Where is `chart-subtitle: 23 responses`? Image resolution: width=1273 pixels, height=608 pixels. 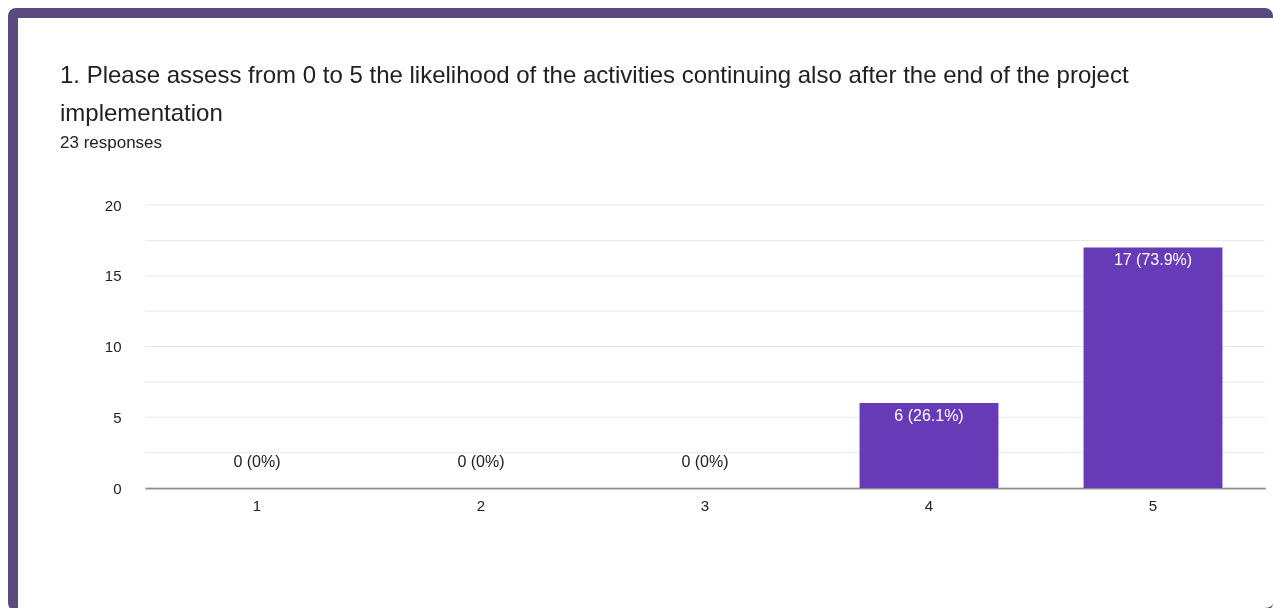 chart-subtitle: 23 responses is located at coordinates (111, 143).